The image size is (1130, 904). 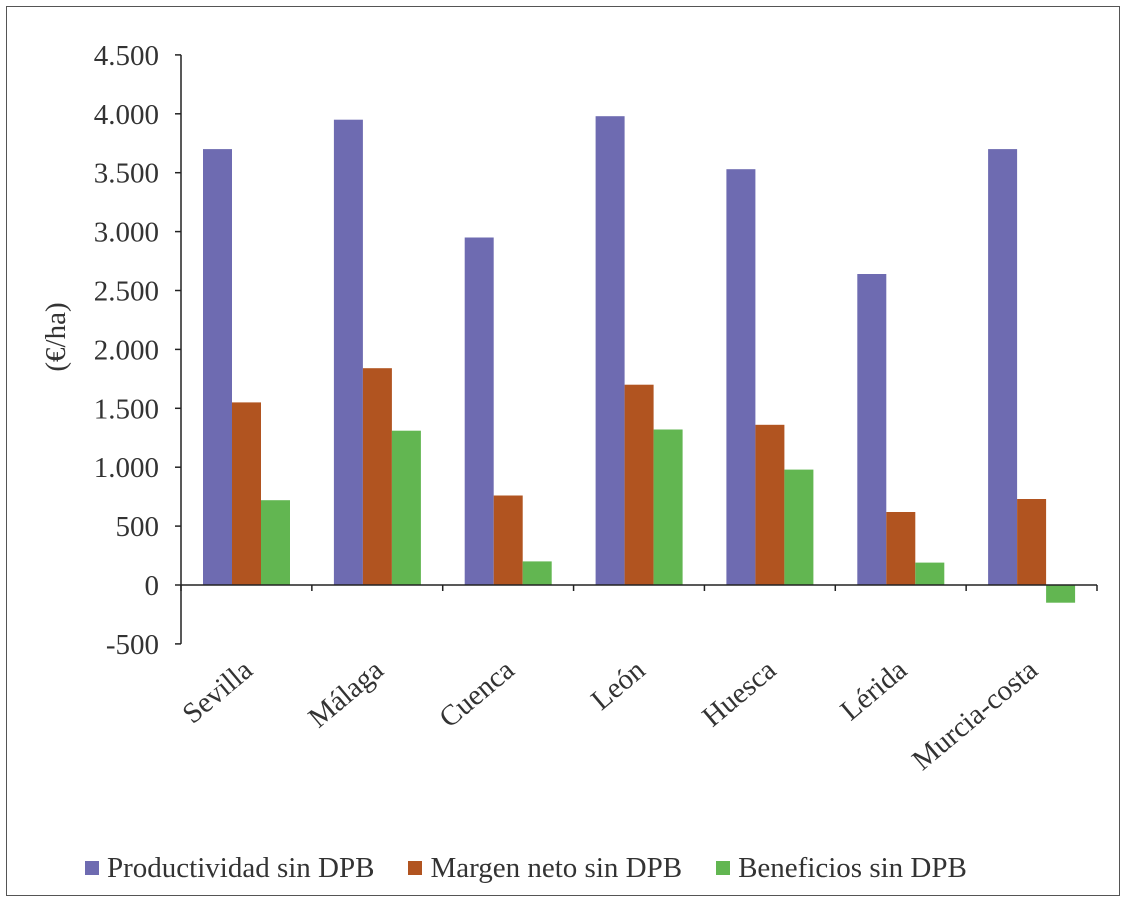 What do you see at coordinates (126, 292) in the screenshot?
I see `y-tick-label: 2.500` at bounding box center [126, 292].